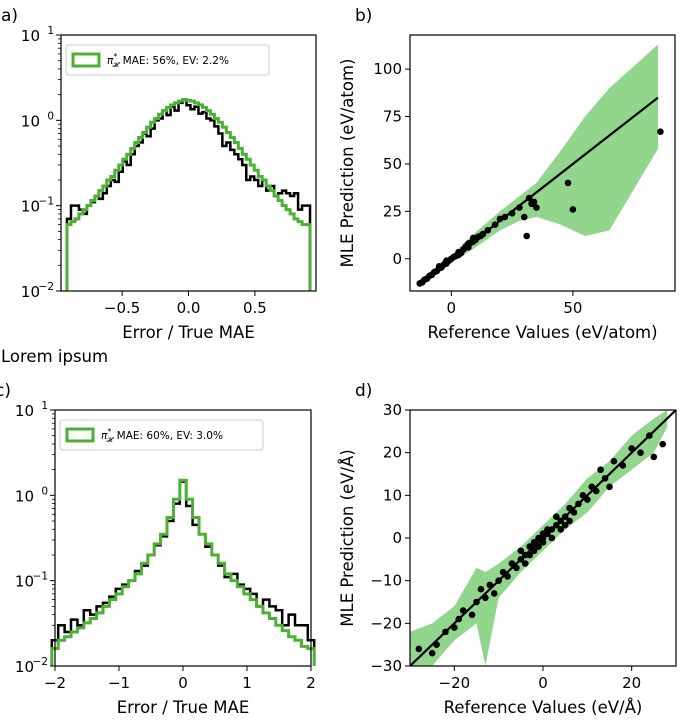 Image resolution: width=685 pixels, height=726 pixels. Describe the element at coordinates (44, 406) in the screenshot. I see `y-tick-exponent: 1` at that location.